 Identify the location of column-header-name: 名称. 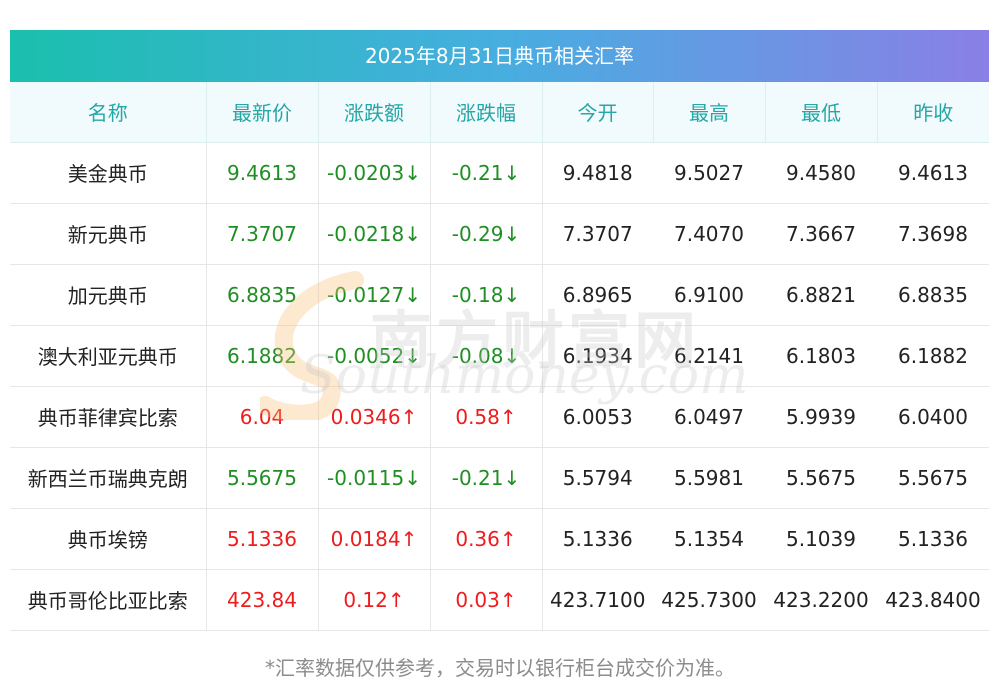
(108, 112).